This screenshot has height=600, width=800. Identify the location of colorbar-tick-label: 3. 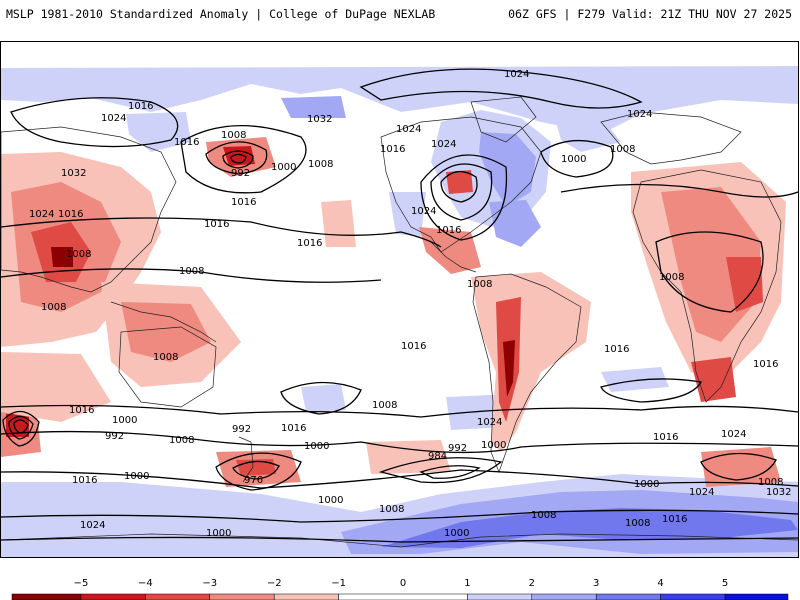
(596, 583).